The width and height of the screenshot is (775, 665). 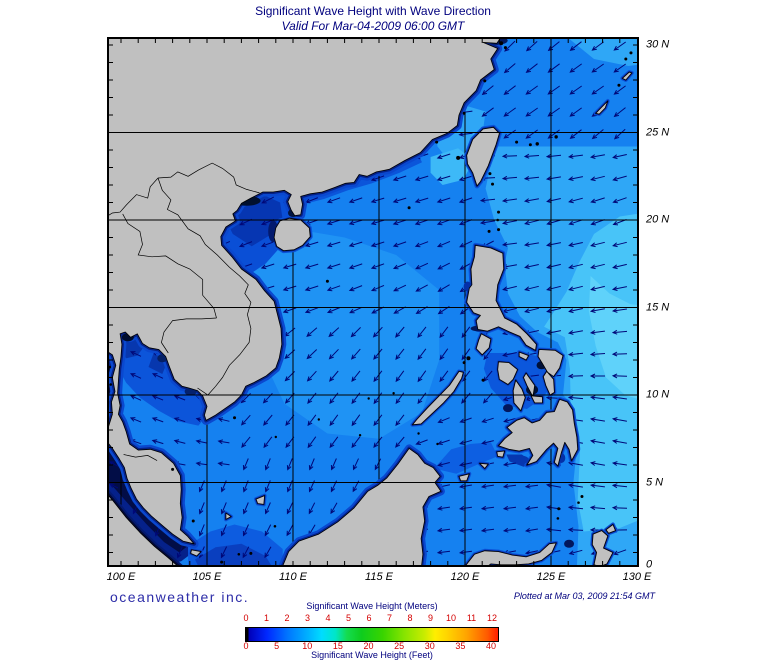 I want to click on colorbar-meters-5: 5, so click(x=348, y=618).